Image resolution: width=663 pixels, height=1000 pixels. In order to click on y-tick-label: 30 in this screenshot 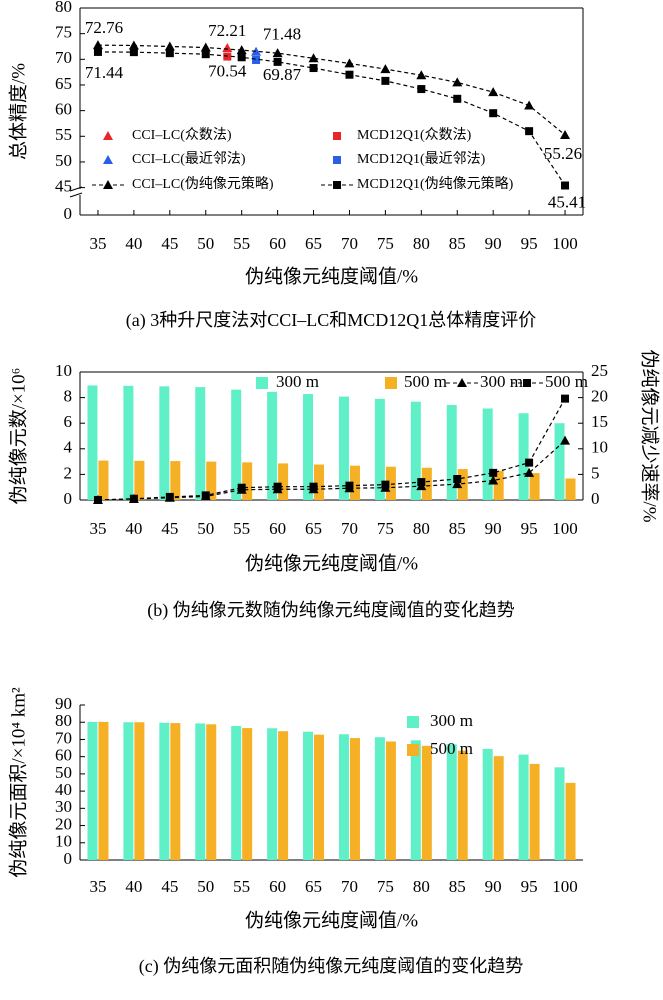, I will do `click(63, 806)`.